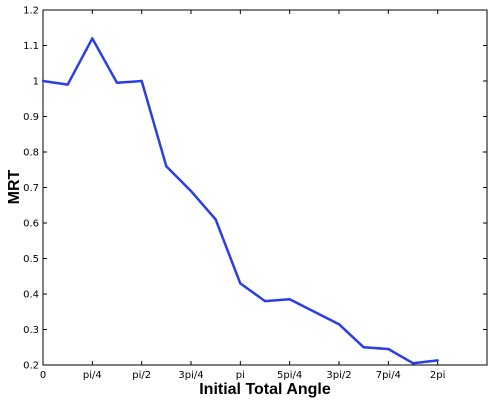 This screenshot has width=498, height=400. I want to click on y-tick-label: 0.7, so click(31, 188).